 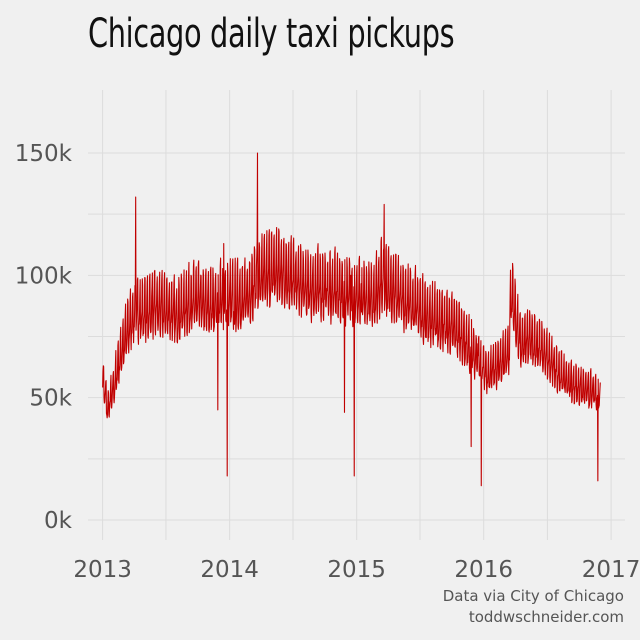 I want to click on y-tick-label: 100k, so click(x=44, y=276).